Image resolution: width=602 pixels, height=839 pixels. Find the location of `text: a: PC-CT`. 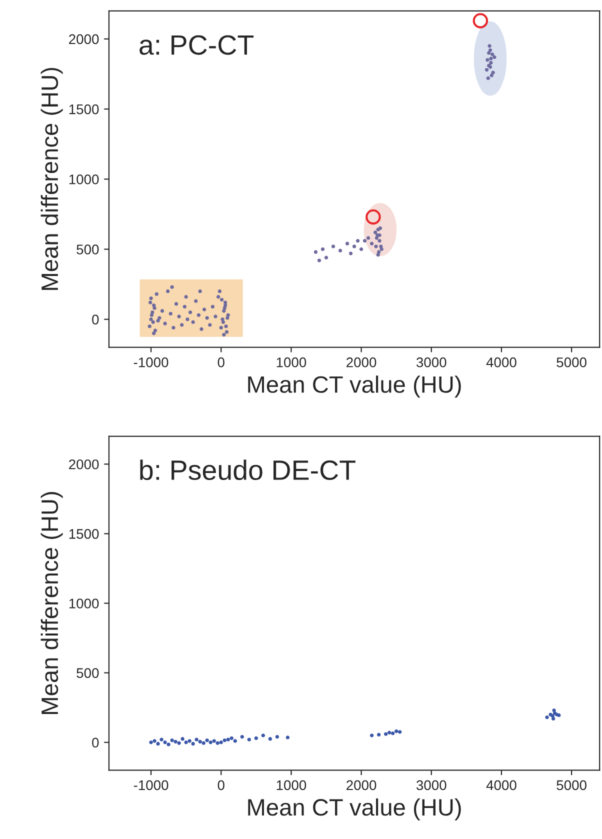

text: a: PC-CT is located at coordinates (197, 45).